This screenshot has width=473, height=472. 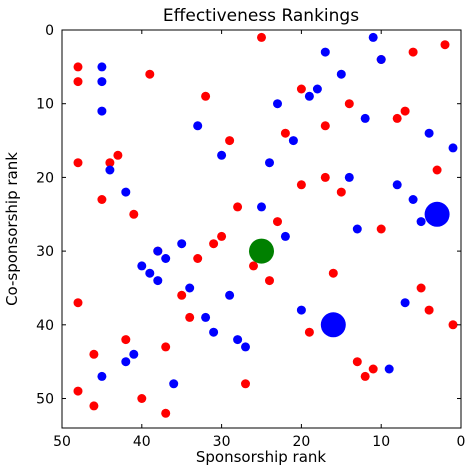 I want to click on y-tick-label: 10, so click(x=45, y=105).